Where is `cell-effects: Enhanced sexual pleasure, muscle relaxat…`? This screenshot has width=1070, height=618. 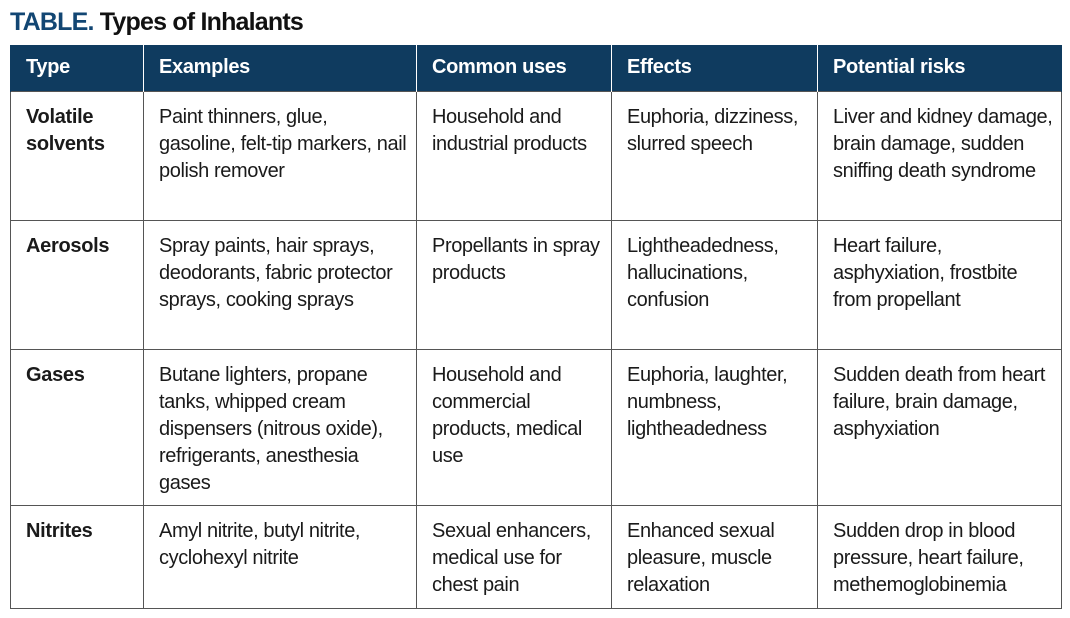
cell-effects: Enhanced sexual pleasure, muscle relaxat… is located at coordinates (714, 556).